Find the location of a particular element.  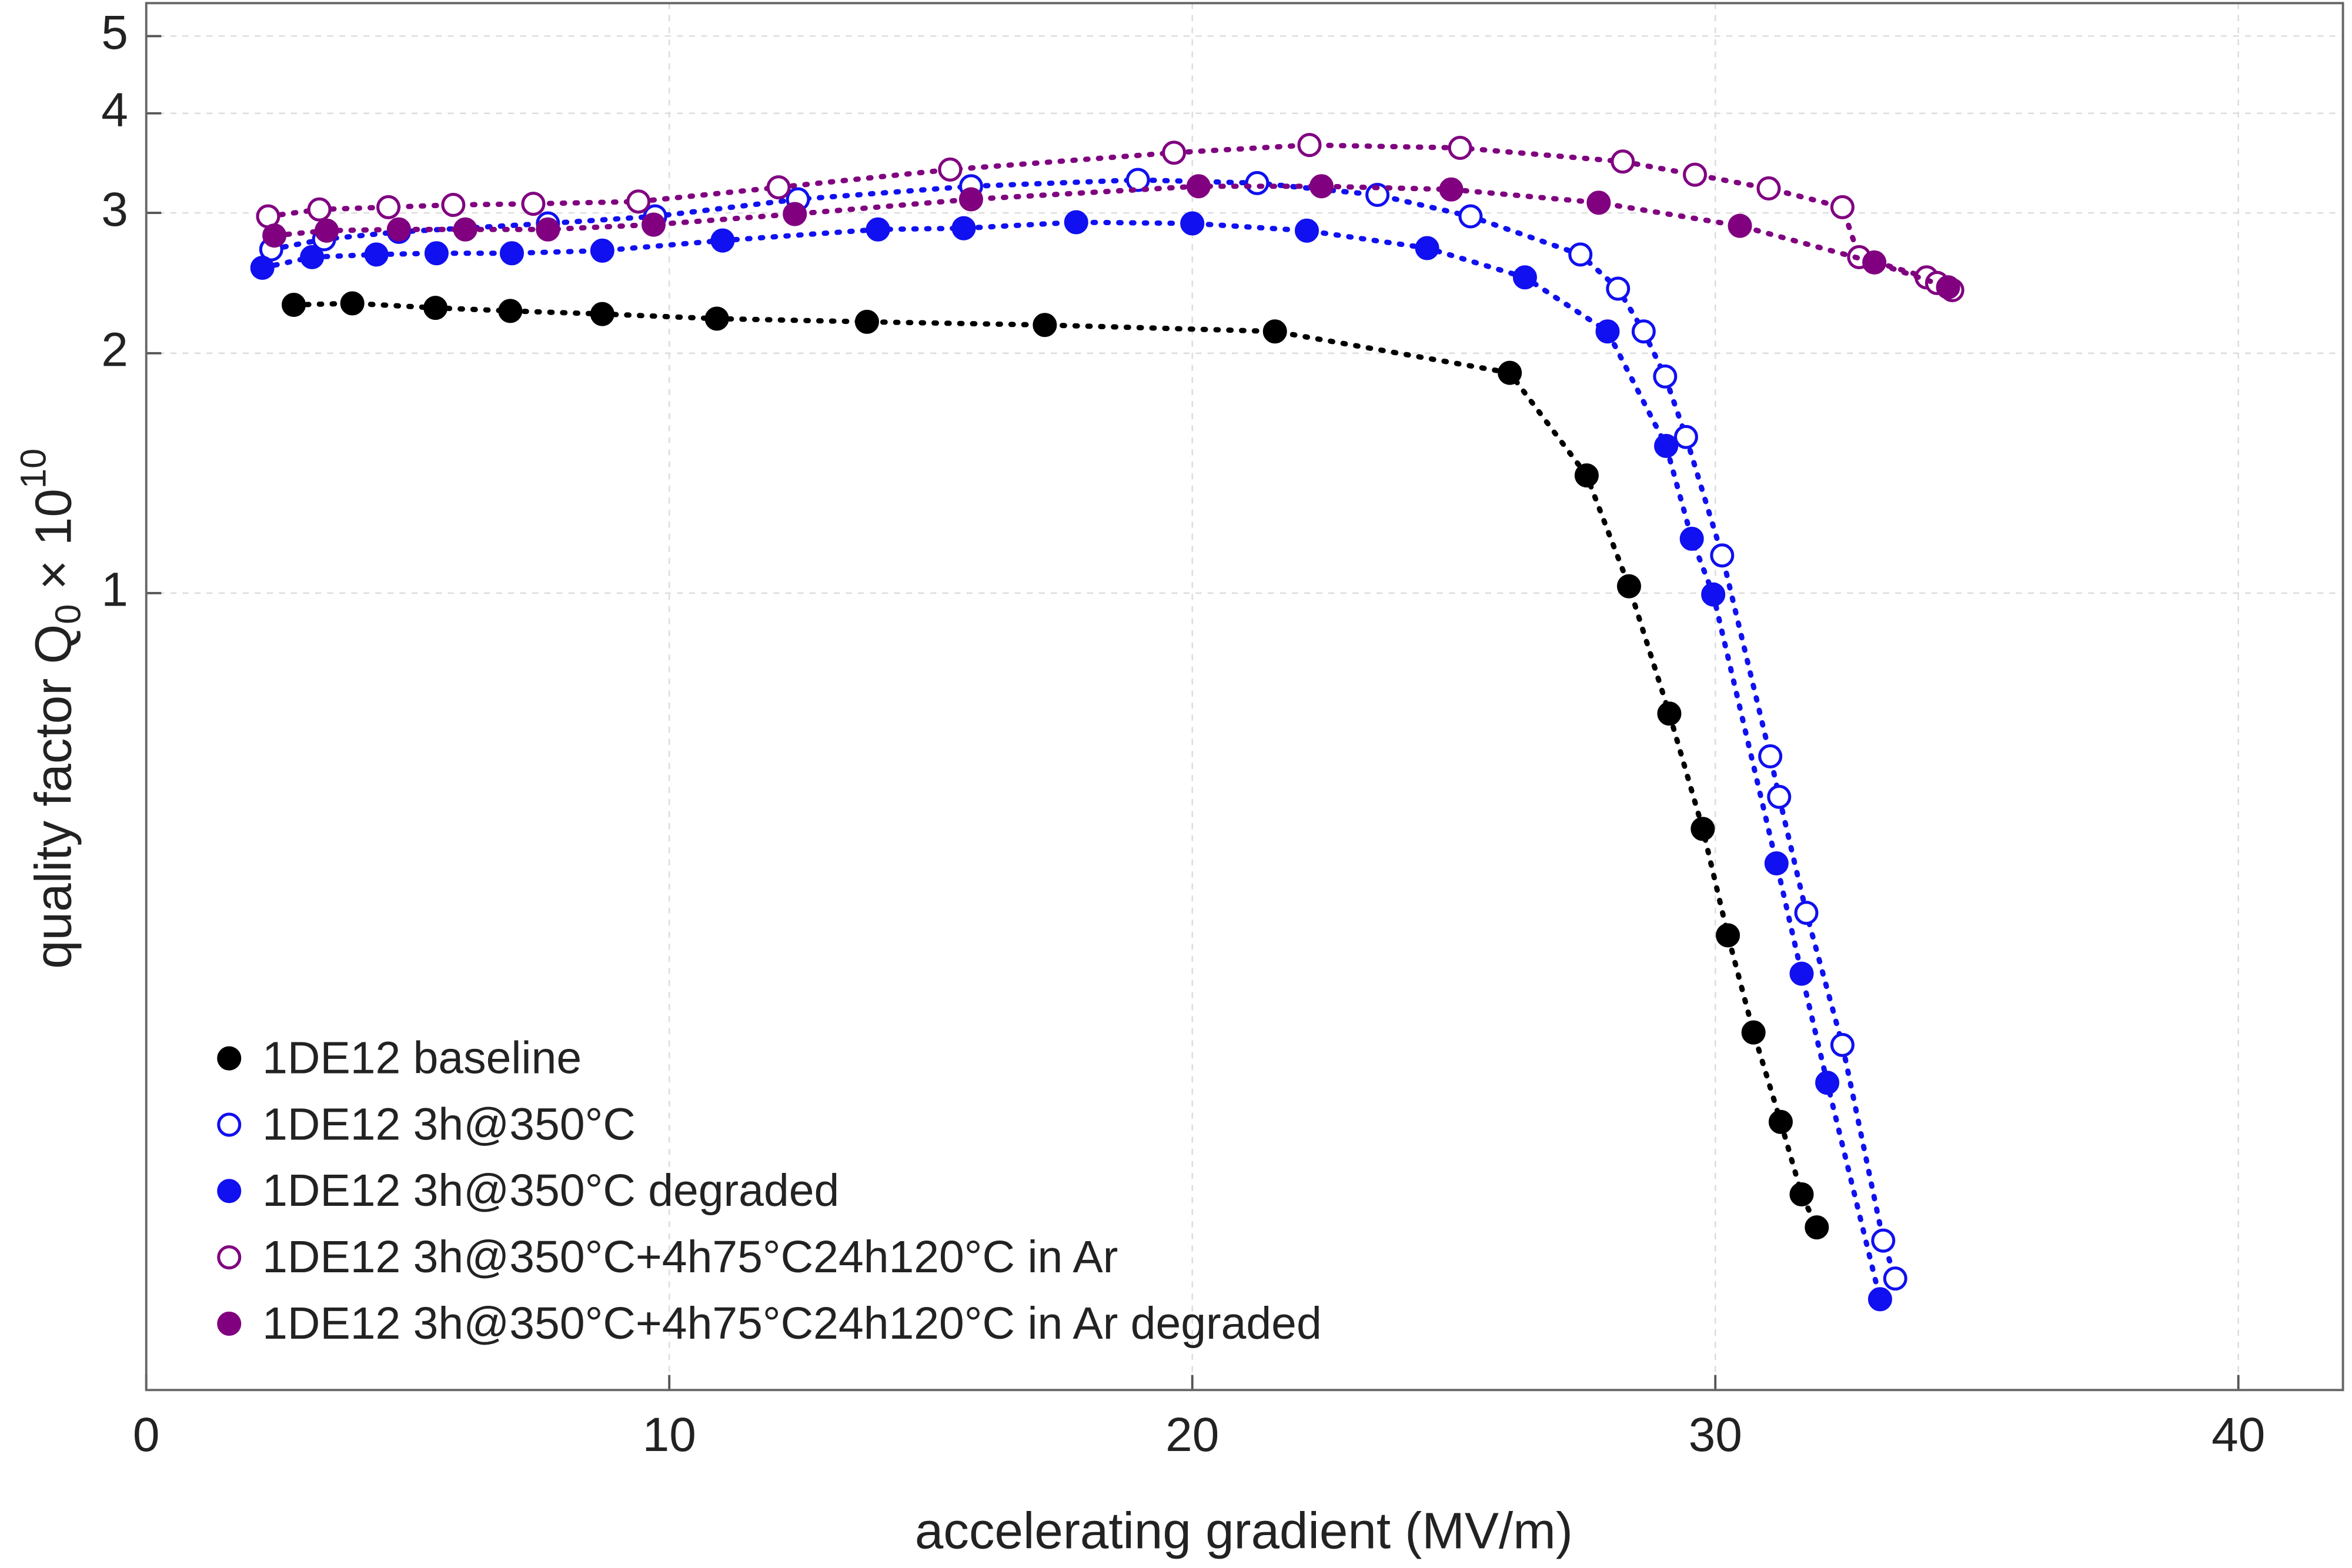

legend-label: 1DE12 baseline is located at coordinates (422, 1058).